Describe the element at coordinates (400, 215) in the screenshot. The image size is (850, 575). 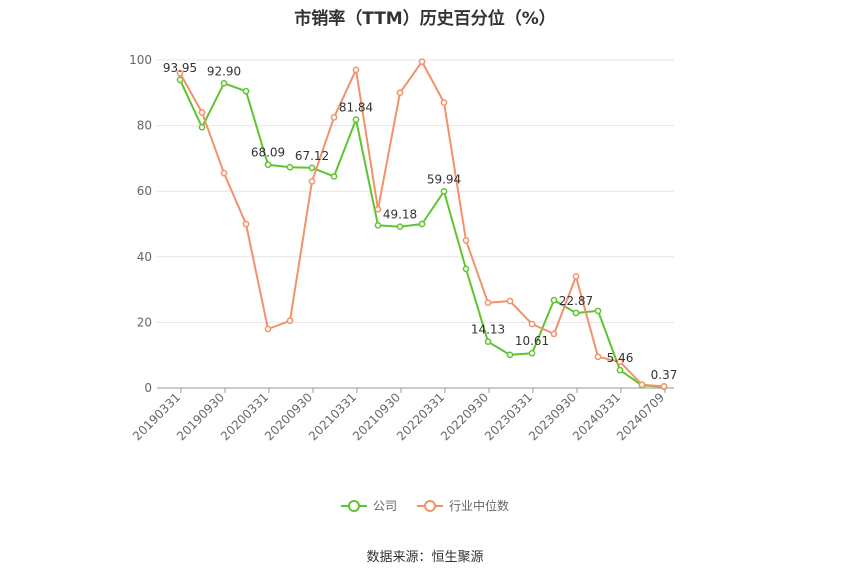
I see `data-label: 49.18` at that location.